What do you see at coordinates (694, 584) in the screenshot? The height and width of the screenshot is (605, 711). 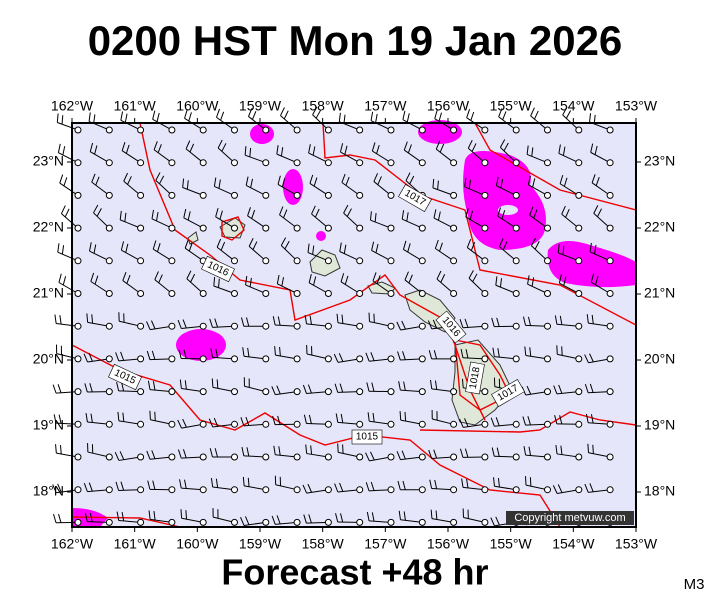 I see `model: M3` at bounding box center [694, 584].